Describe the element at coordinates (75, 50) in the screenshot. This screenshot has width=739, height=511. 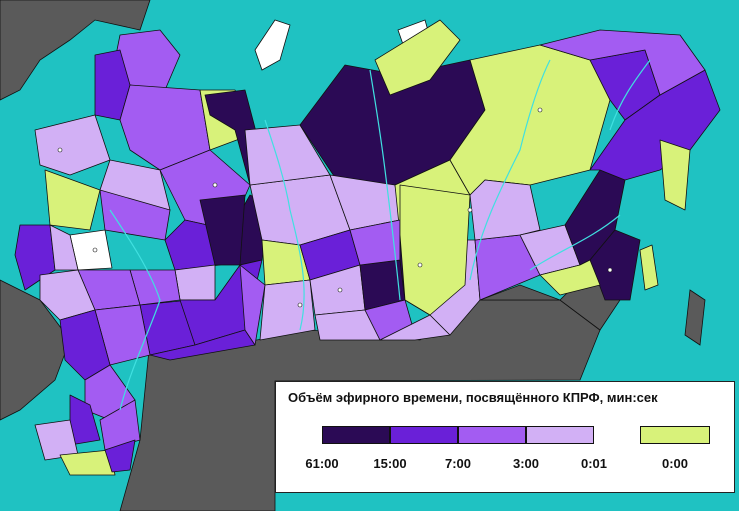
I see `scandinavia-land` at that location.